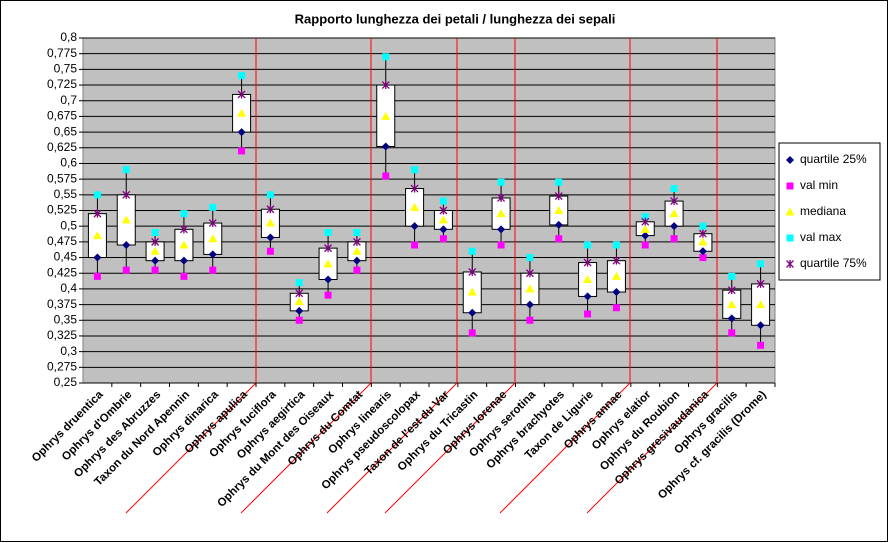 This screenshot has width=889, height=543. I want to click on y-tick-label: 0,375, so click(62, 304).